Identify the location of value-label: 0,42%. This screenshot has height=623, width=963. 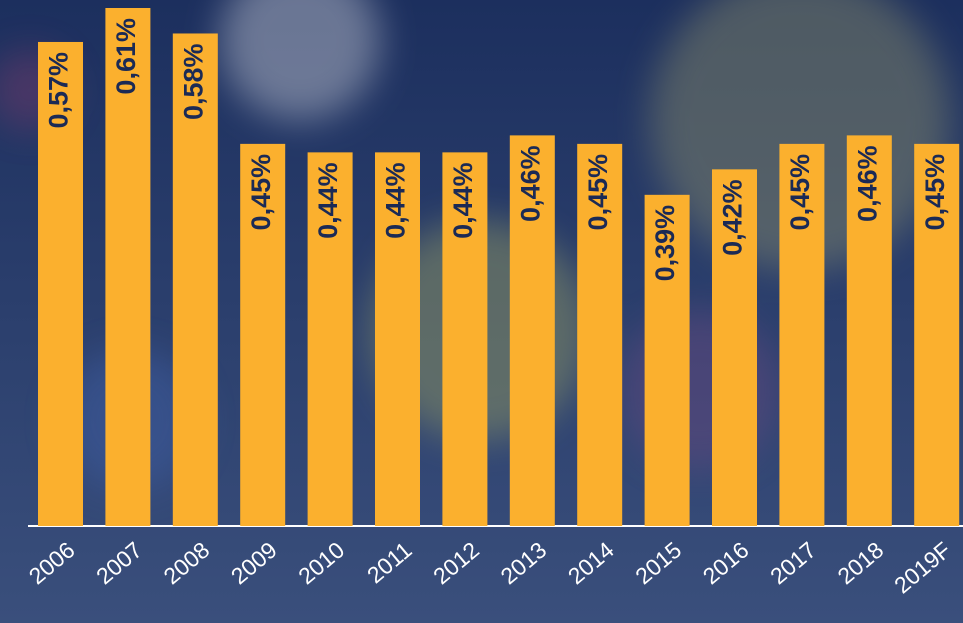
(733, 217).